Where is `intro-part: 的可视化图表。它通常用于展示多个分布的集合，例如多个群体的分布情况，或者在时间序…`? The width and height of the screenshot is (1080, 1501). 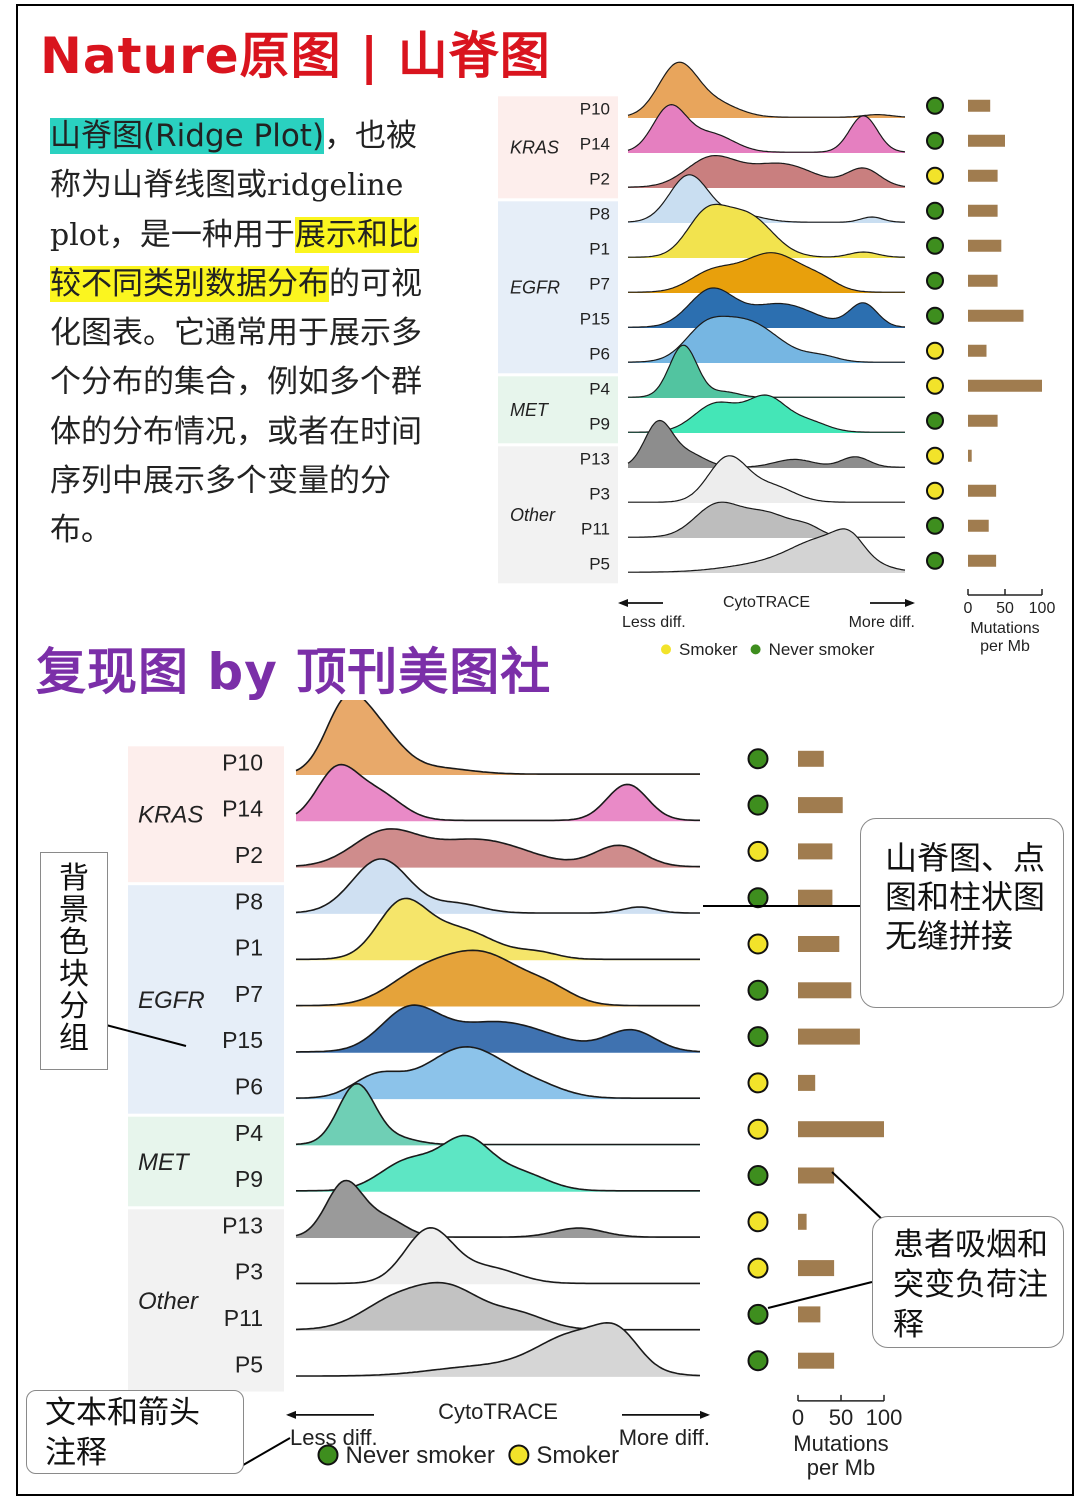
intro-part: 的可视化图表。它通常用于展示多个分布的集合，例如多个群体的分布情况，或者在时间序… is located at coordinates (236, 407).